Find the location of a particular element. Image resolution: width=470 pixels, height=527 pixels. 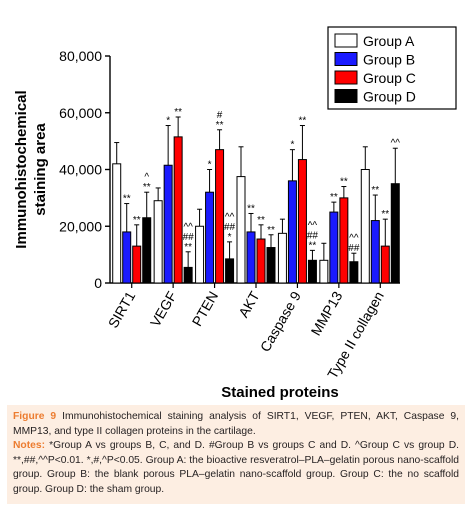

x-axis-title: Stained proteins is located at coordinates (280, 392).